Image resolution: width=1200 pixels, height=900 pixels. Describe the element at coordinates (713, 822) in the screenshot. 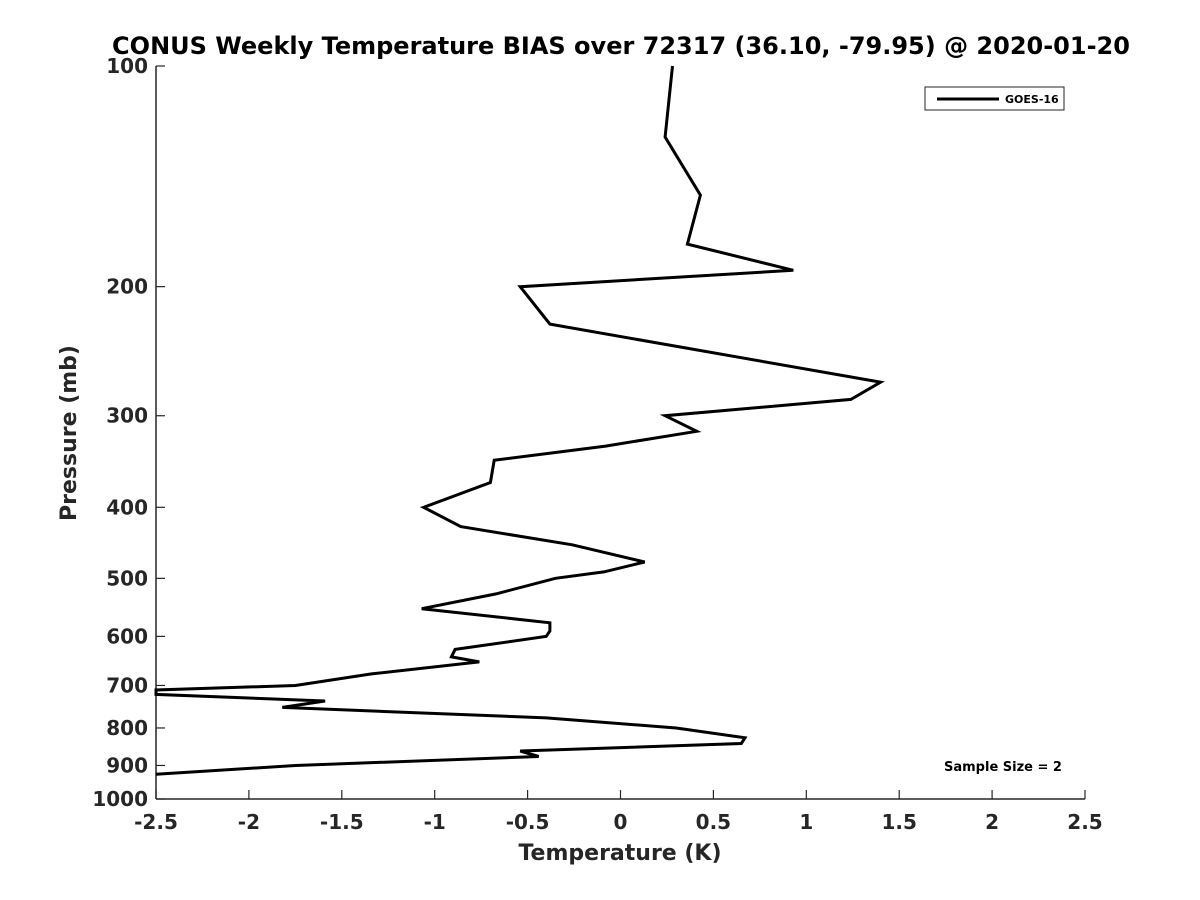

I see `x-tick-label: 0.5` at that location.